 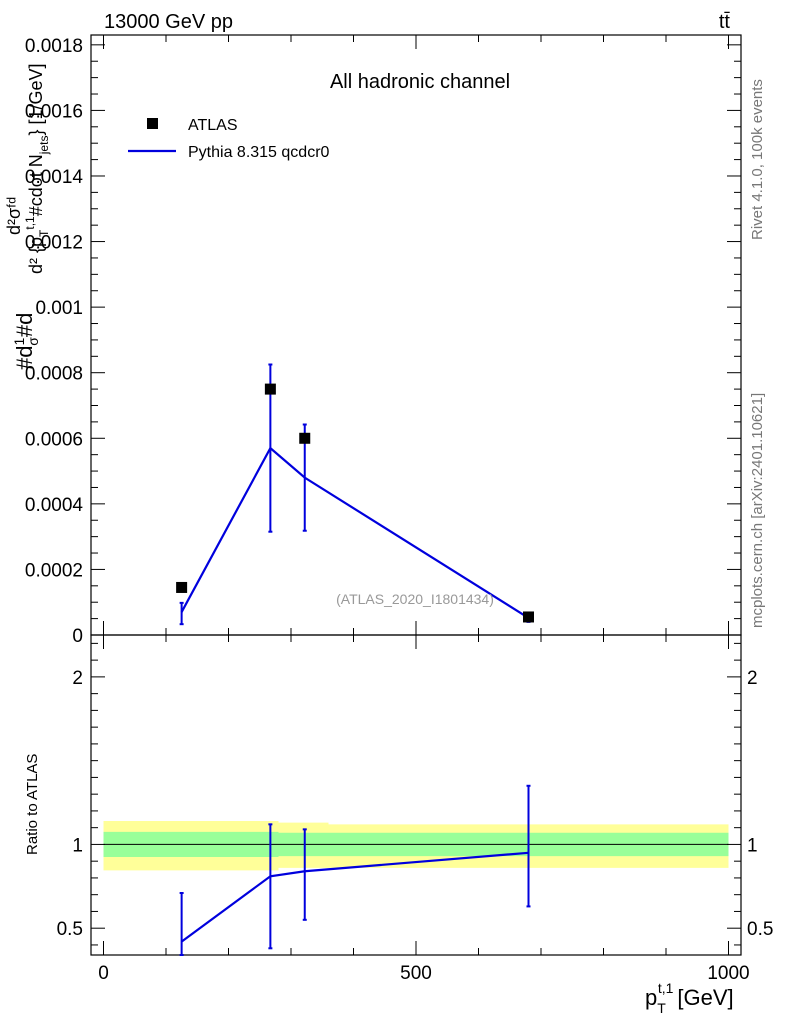 I want to click on process-label: tt̄, so click(x=725, y=22).